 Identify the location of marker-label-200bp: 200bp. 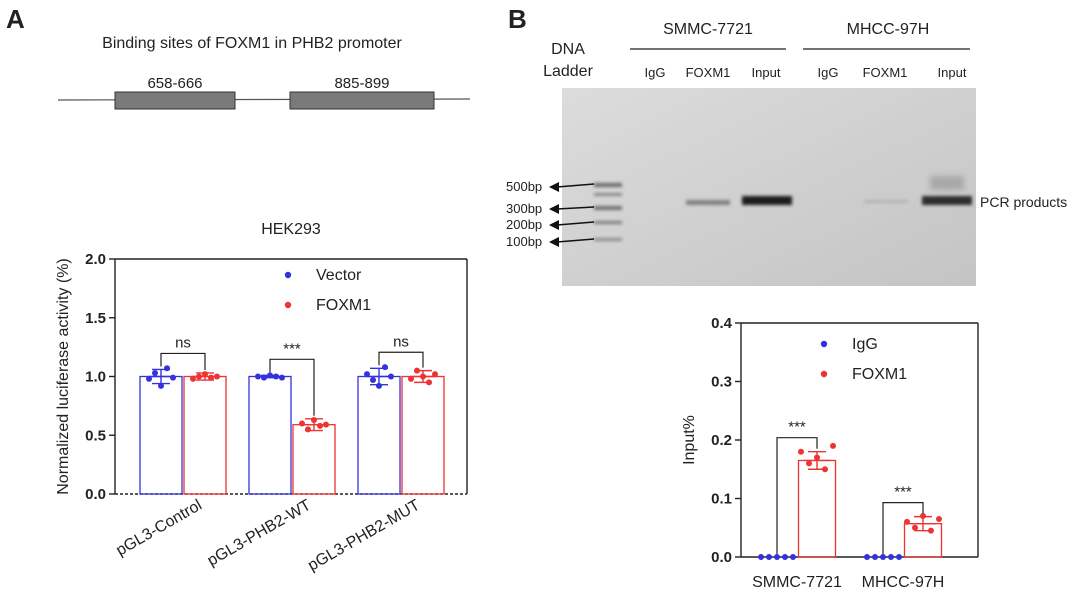
(524, 224).